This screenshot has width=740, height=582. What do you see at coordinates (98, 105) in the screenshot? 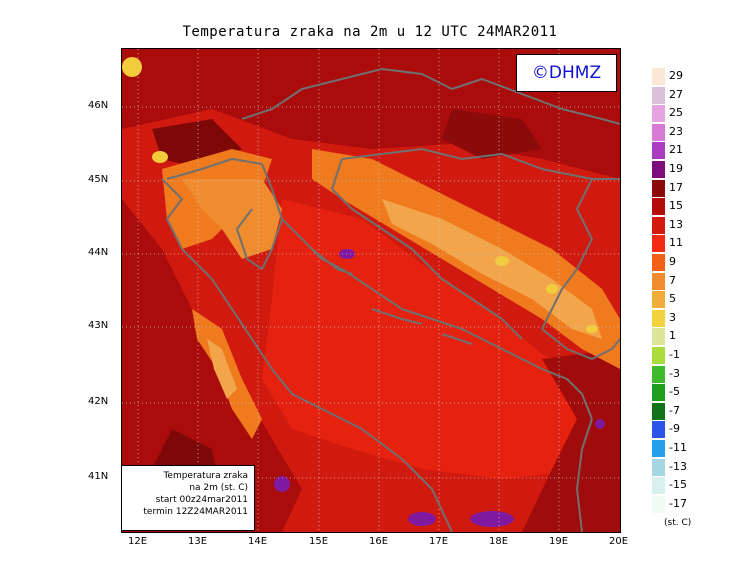
I see `lat-label-46n: 46N` at bounding box center [98, 105].